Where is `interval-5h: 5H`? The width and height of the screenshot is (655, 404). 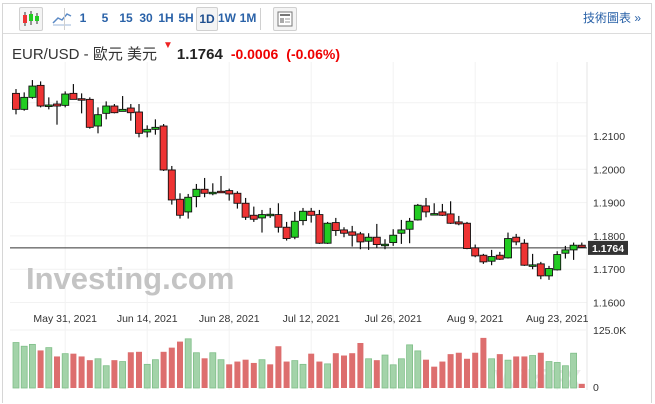
interval-5h: 5H is located at coordinates (186, 18).